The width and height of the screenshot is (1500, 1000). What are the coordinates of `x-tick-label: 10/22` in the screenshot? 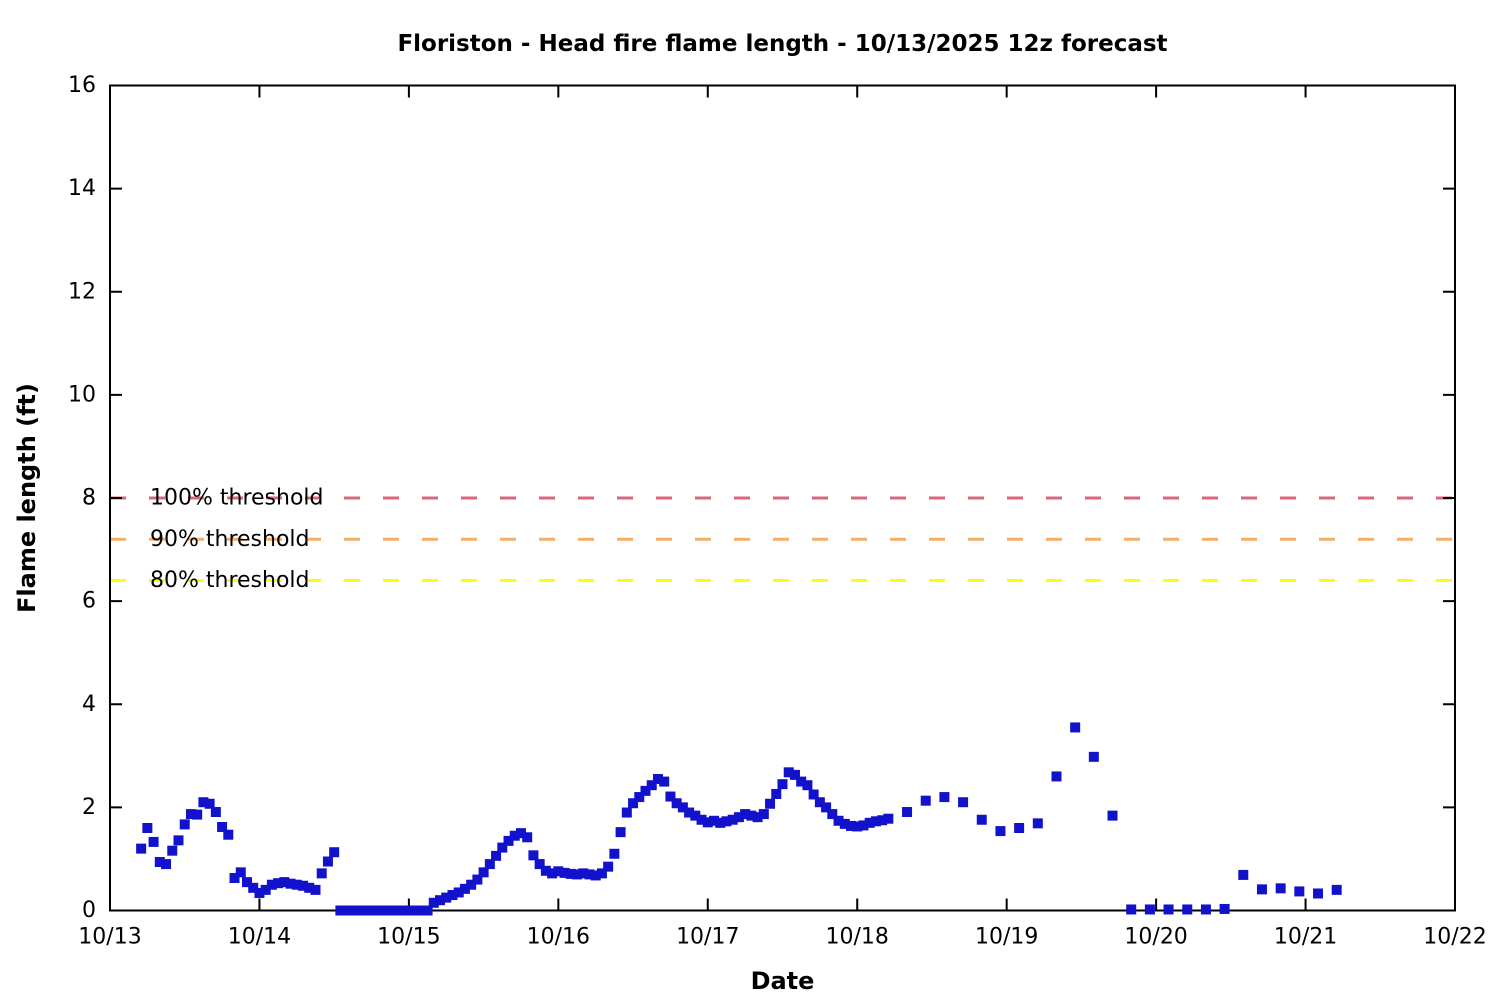 It's located at (1454, 937).